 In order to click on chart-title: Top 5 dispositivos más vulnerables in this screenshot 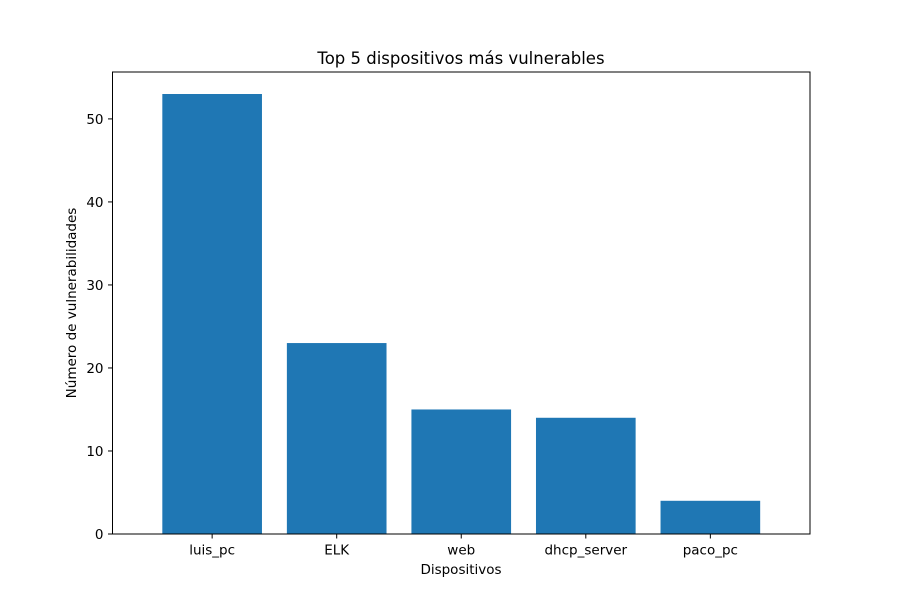, I will do `click(460, 58)`.